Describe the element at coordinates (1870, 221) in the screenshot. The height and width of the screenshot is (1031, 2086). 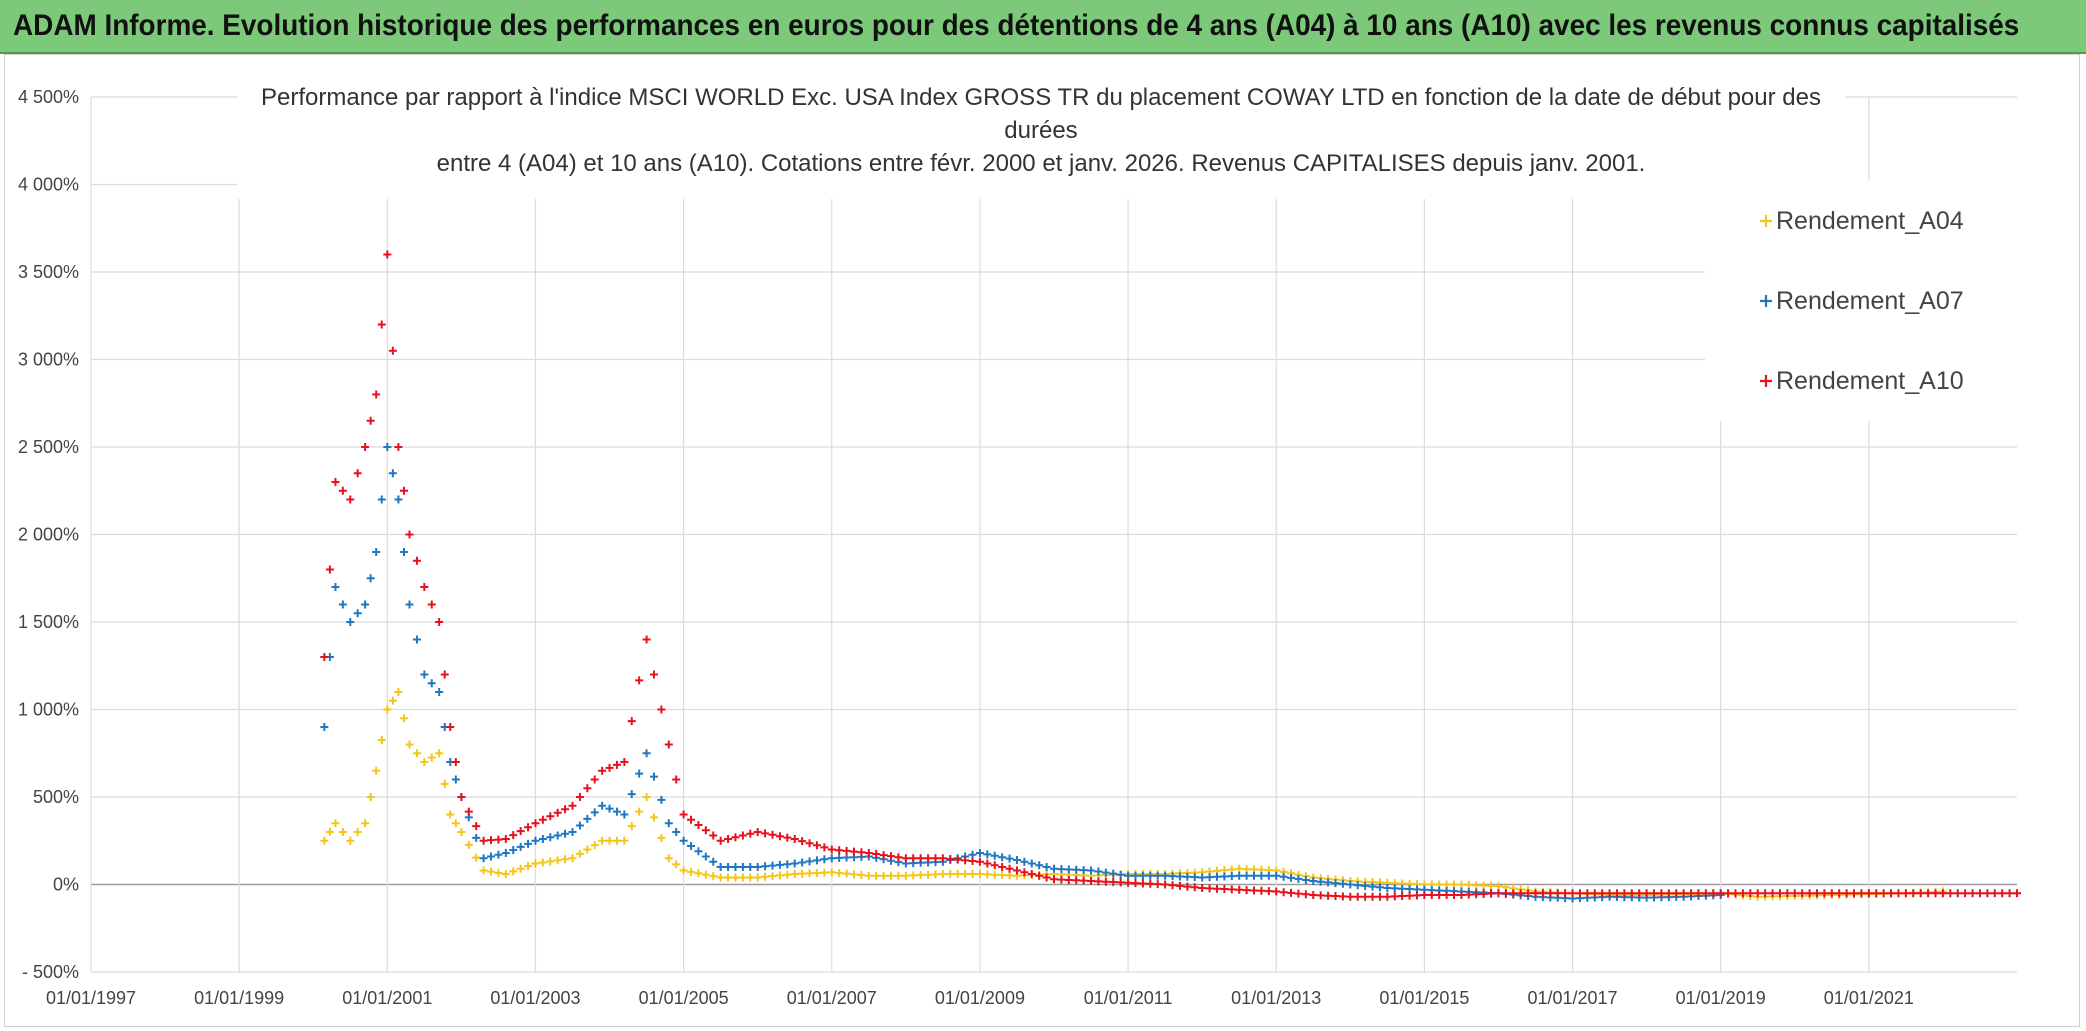
I see `legend-label-a04: Rendement_A04` at that location.